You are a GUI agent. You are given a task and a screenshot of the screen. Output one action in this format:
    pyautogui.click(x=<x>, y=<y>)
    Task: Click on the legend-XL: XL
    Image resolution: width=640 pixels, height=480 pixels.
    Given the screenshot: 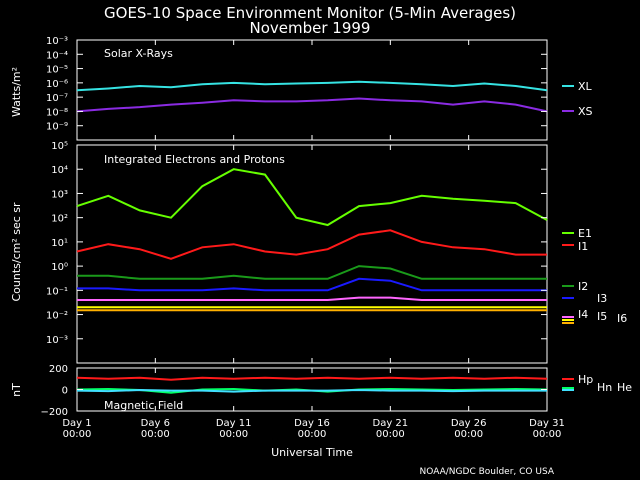 What is the action you would take?
    pyautogui.click(x=585, y=86)
    